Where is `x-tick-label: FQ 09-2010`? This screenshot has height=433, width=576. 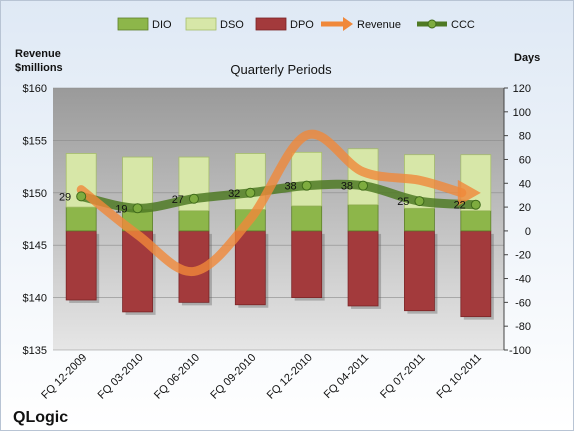
x-tick-label: FQ 09-2010 is located at coordinates (233, 377).